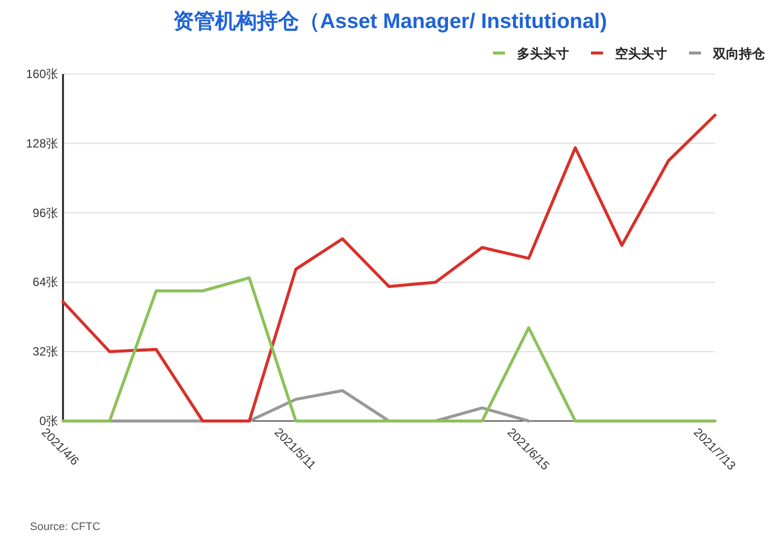  I want to click on y-tick-label: 0张, so click(48, 421).